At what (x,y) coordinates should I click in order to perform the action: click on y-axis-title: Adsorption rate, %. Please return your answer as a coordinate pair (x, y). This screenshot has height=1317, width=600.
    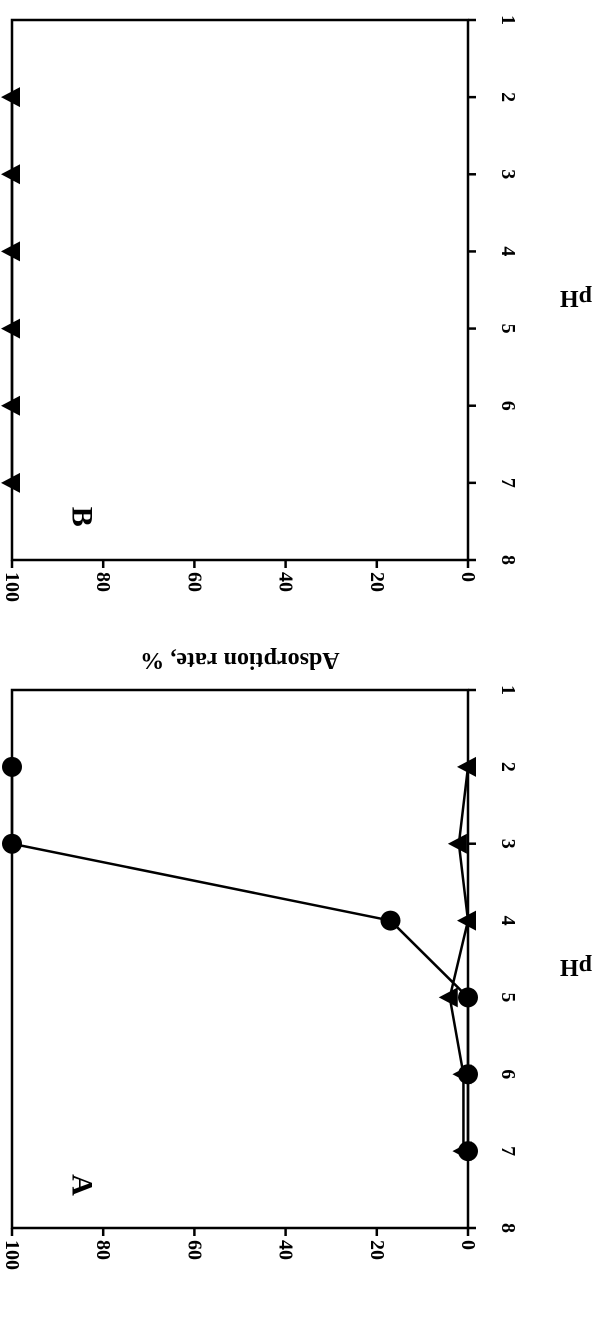
    Looking at the image, I should click on (239, 660).